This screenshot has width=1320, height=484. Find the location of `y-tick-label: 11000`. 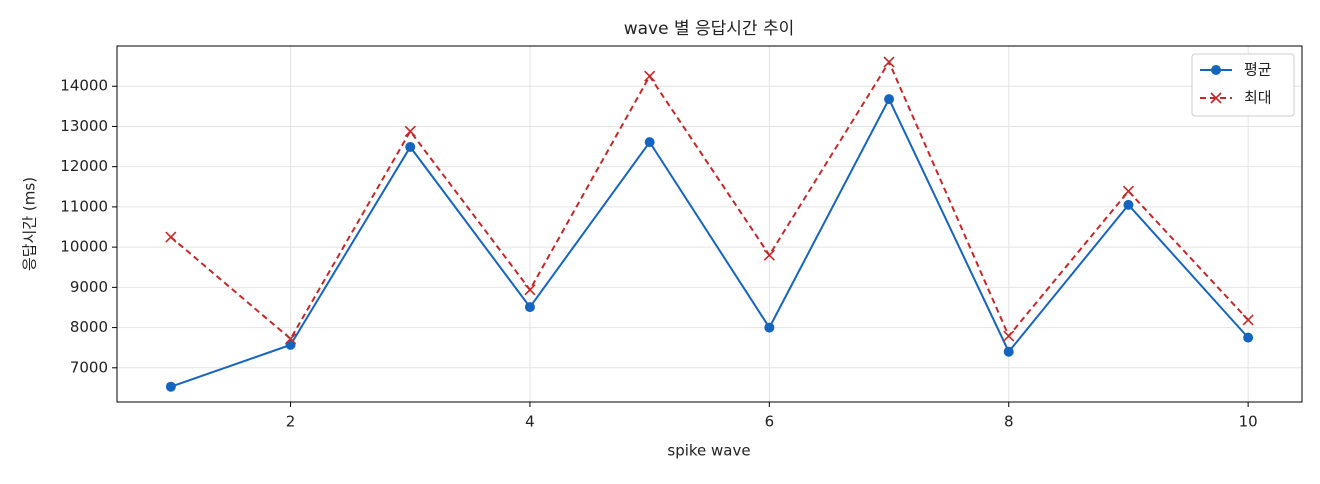

y-tick-label: 11000 is located at coordinates (84, 206).